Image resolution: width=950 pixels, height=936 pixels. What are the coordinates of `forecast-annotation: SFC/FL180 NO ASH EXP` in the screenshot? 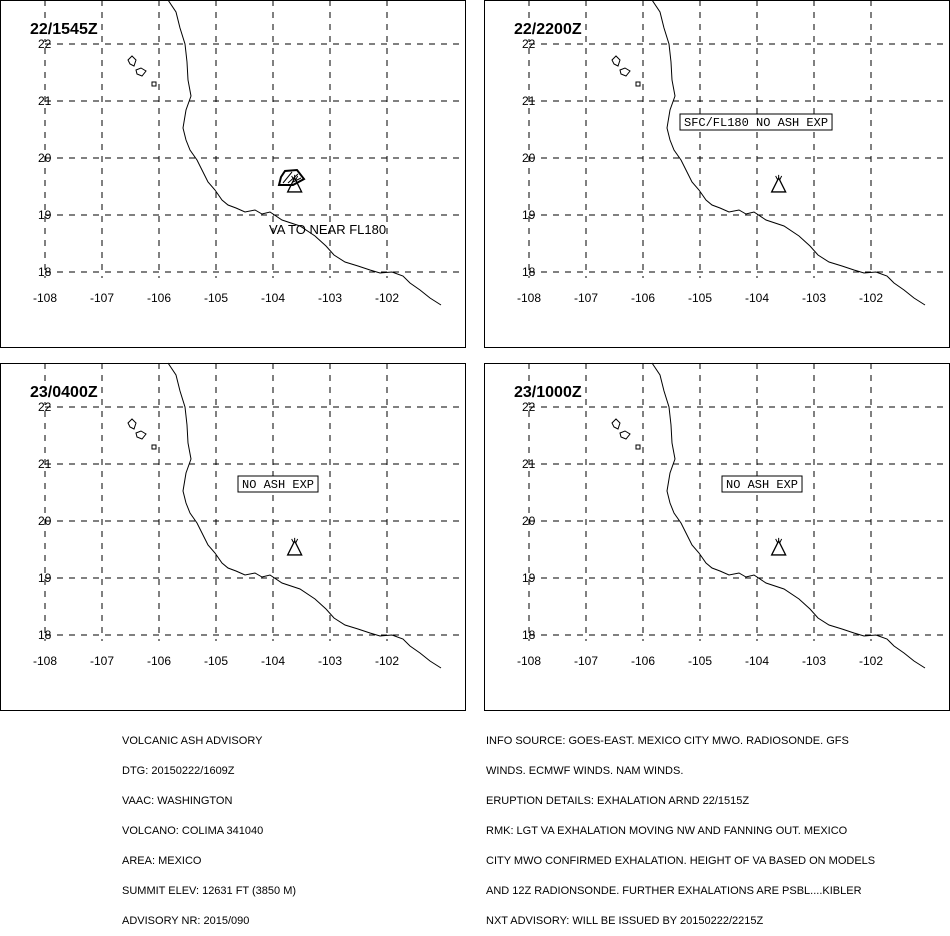 It's located at (756, 123).